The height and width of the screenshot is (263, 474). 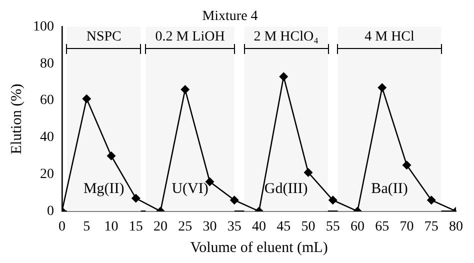 What do you see at coordinates (389, 189) in the screenshot?
I see `annotation: Ba(II)` at bounding box center [389, 189].